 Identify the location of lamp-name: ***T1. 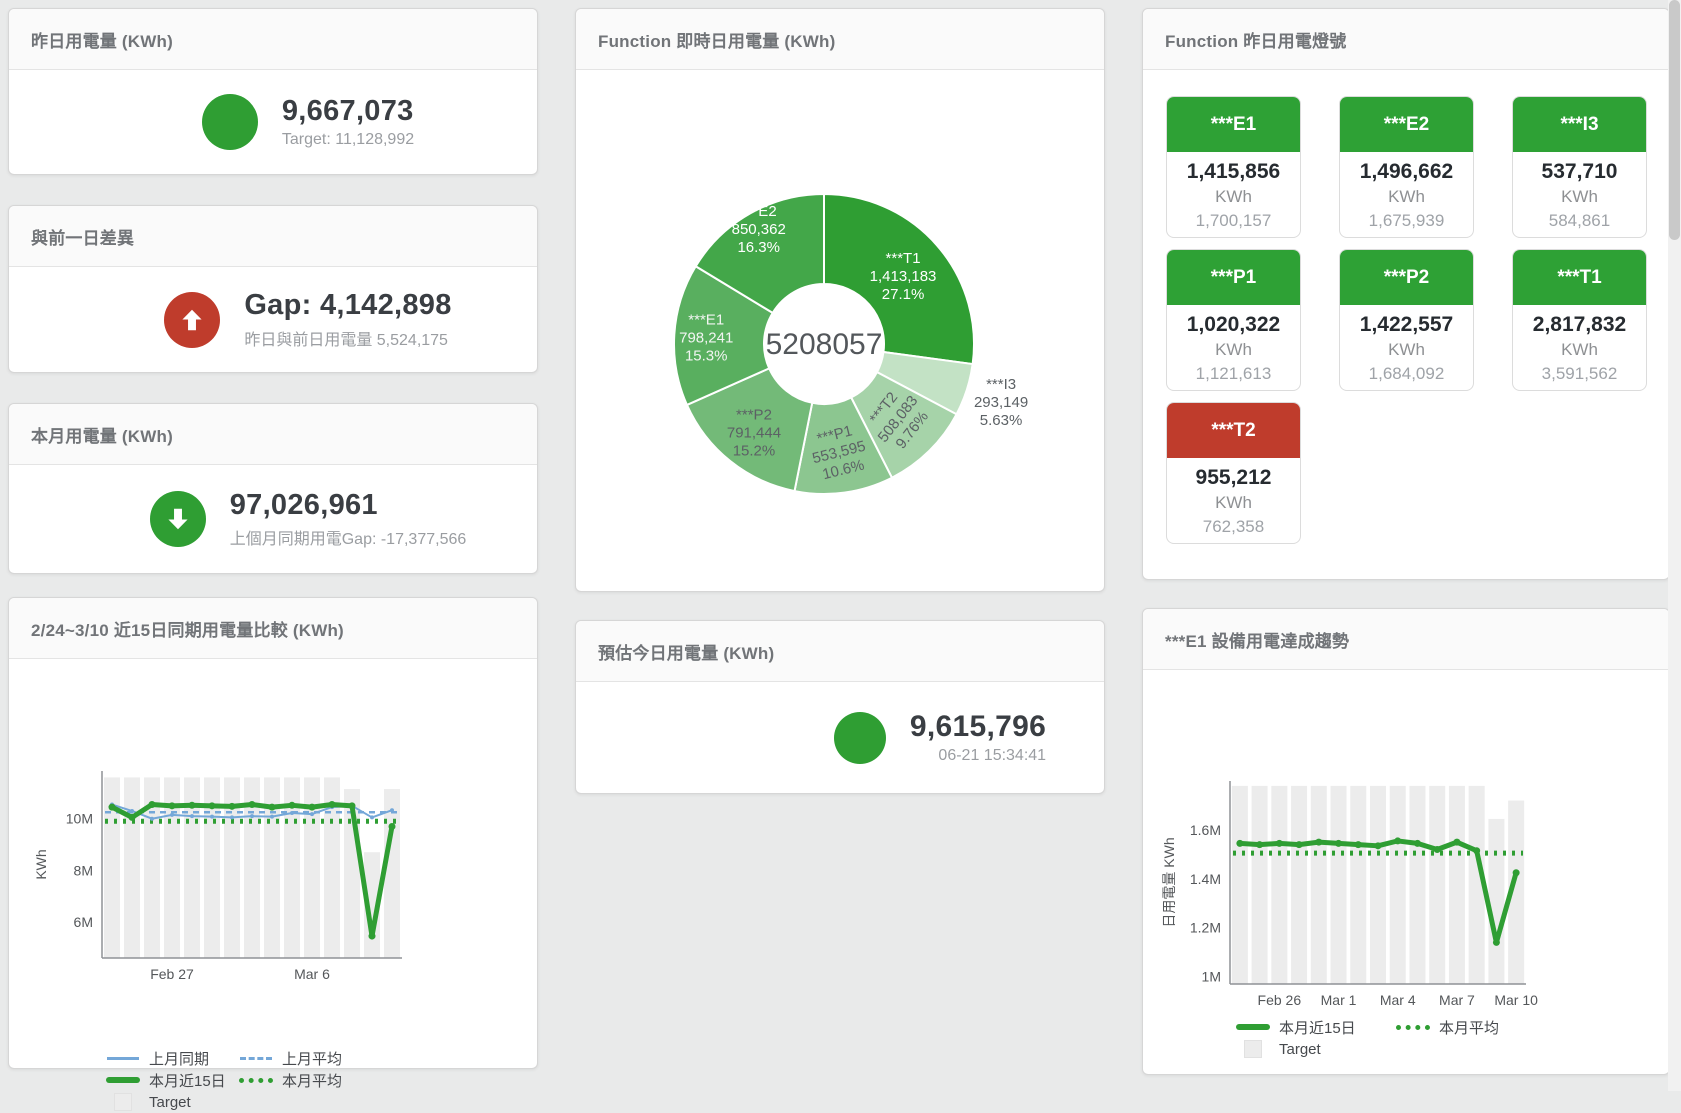
(1579, 277).